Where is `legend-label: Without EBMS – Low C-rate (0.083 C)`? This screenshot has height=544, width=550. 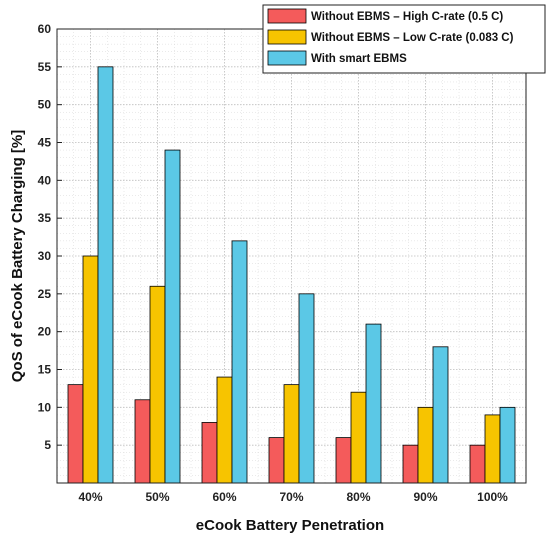 legend-label: Without EBMS – Low C-rate (0.083 C) is located at coordinates (412, 38).